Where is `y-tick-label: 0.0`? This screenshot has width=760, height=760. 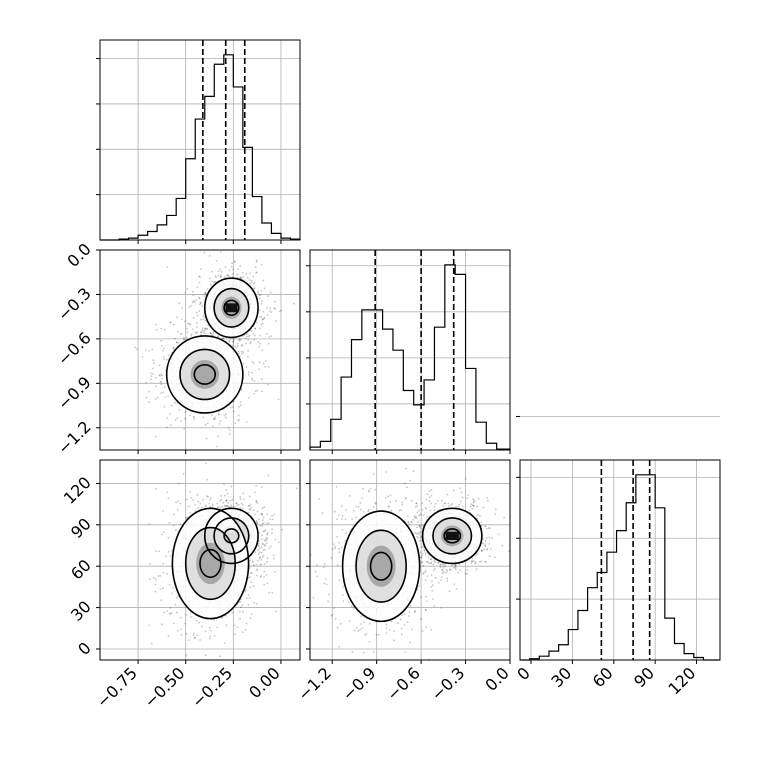 y-tick-label: 0.0 is located at coordinates (78, 254).